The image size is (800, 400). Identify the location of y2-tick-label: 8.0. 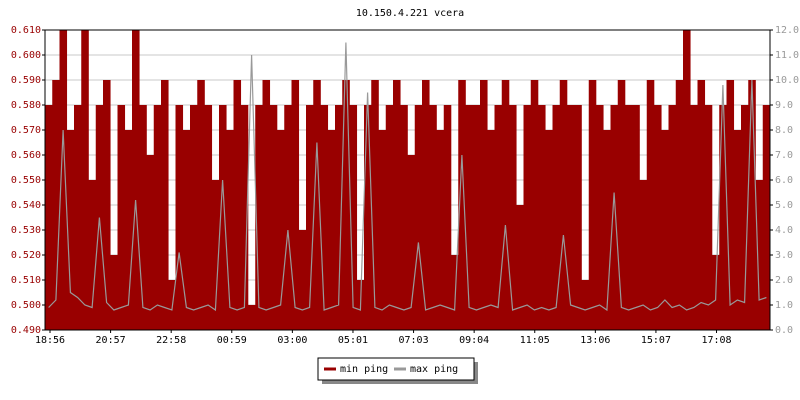
(784, 130).